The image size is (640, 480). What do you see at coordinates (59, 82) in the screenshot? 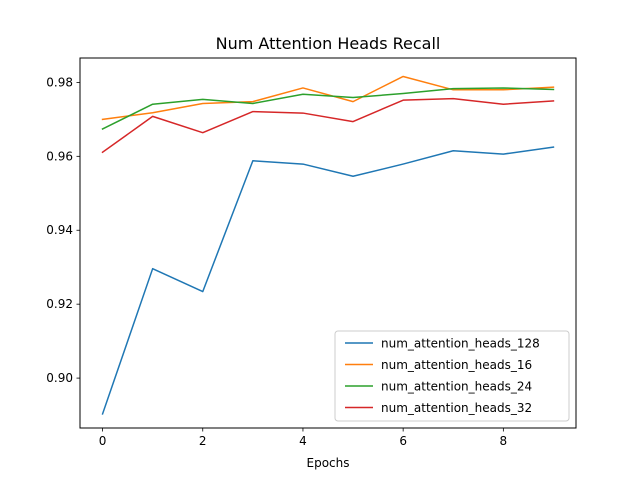
I see `y-tick-label: 0.98` at bounding box center [59, 82].